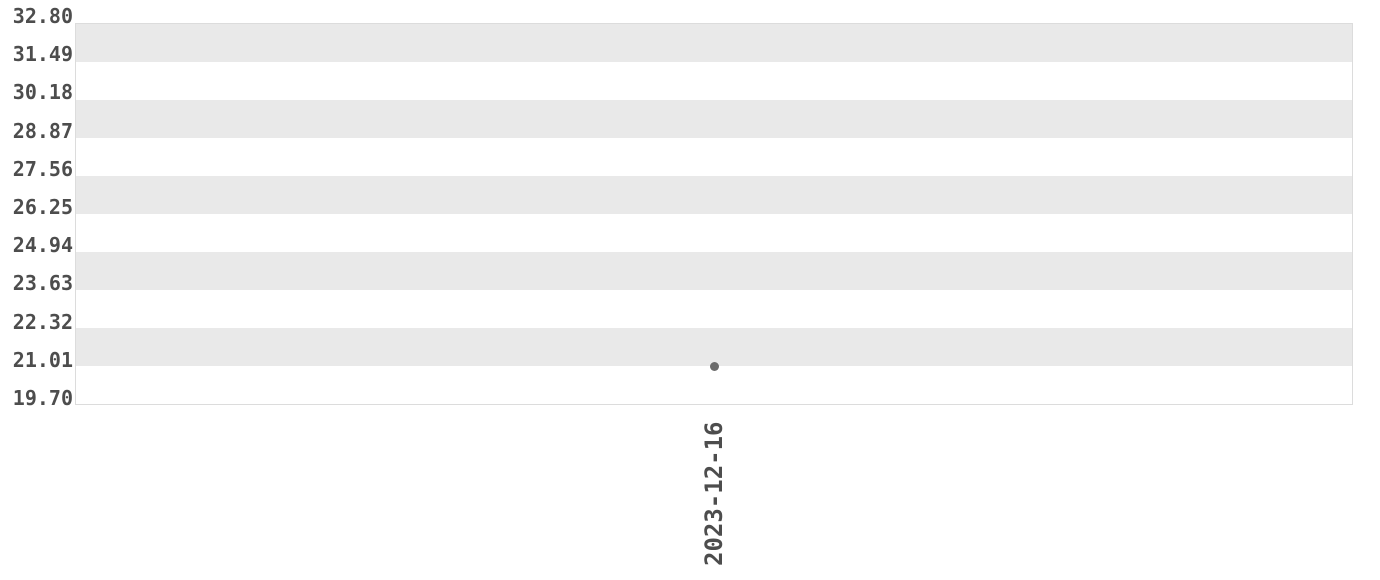 This screenshot has height=580, width=1380. What do you see at coordinates (42, 130) in the screenshot?
I see `y-tick-label: 28.87` at bounding box center [42, 130].